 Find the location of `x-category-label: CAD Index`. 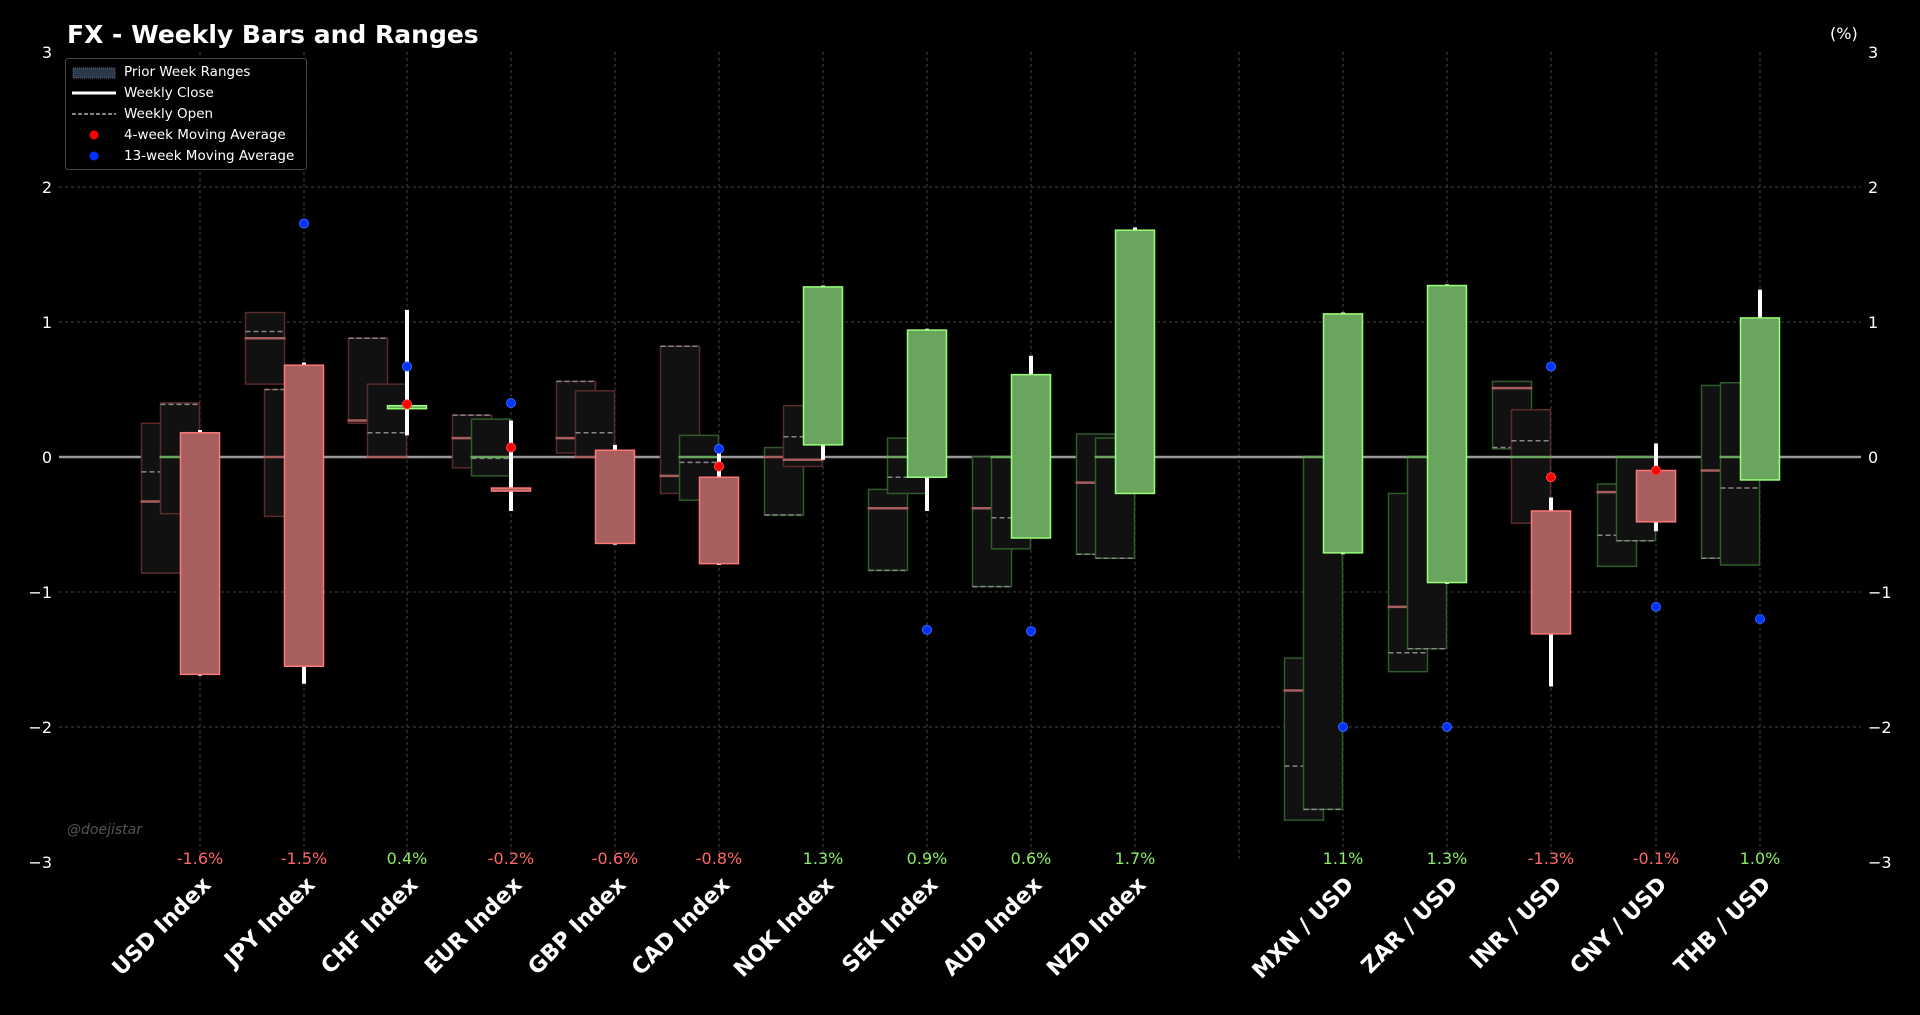

x-category-label: CAD Index is located at coordinates (681, 927).